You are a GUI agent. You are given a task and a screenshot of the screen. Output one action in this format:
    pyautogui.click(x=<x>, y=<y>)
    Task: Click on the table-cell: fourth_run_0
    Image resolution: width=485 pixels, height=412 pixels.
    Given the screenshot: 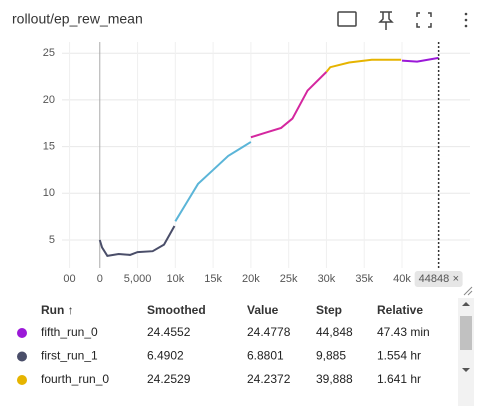 What is the action you would take?
    pyautogui.click(x=75, y=379)
    